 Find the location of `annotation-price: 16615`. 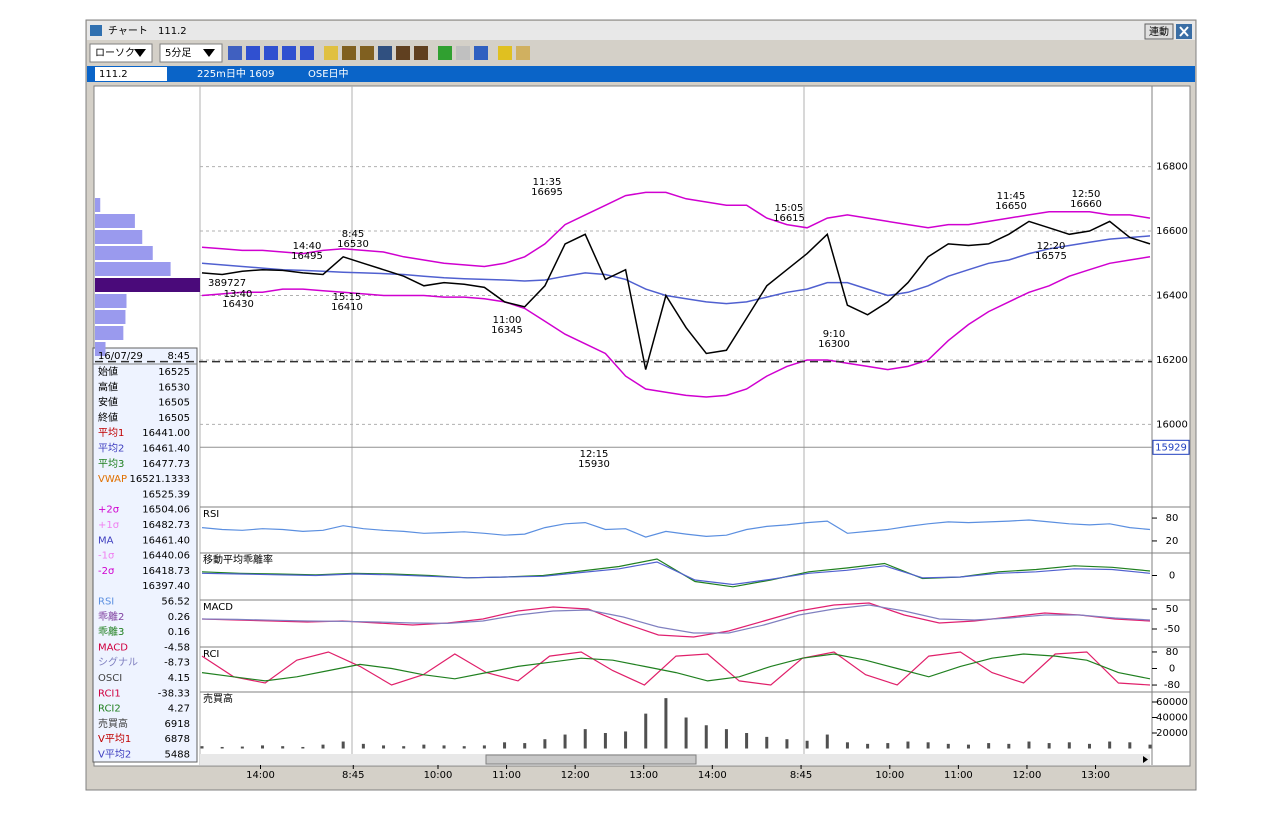

annotation-price: 16615 is located at coordinates (789, 218).